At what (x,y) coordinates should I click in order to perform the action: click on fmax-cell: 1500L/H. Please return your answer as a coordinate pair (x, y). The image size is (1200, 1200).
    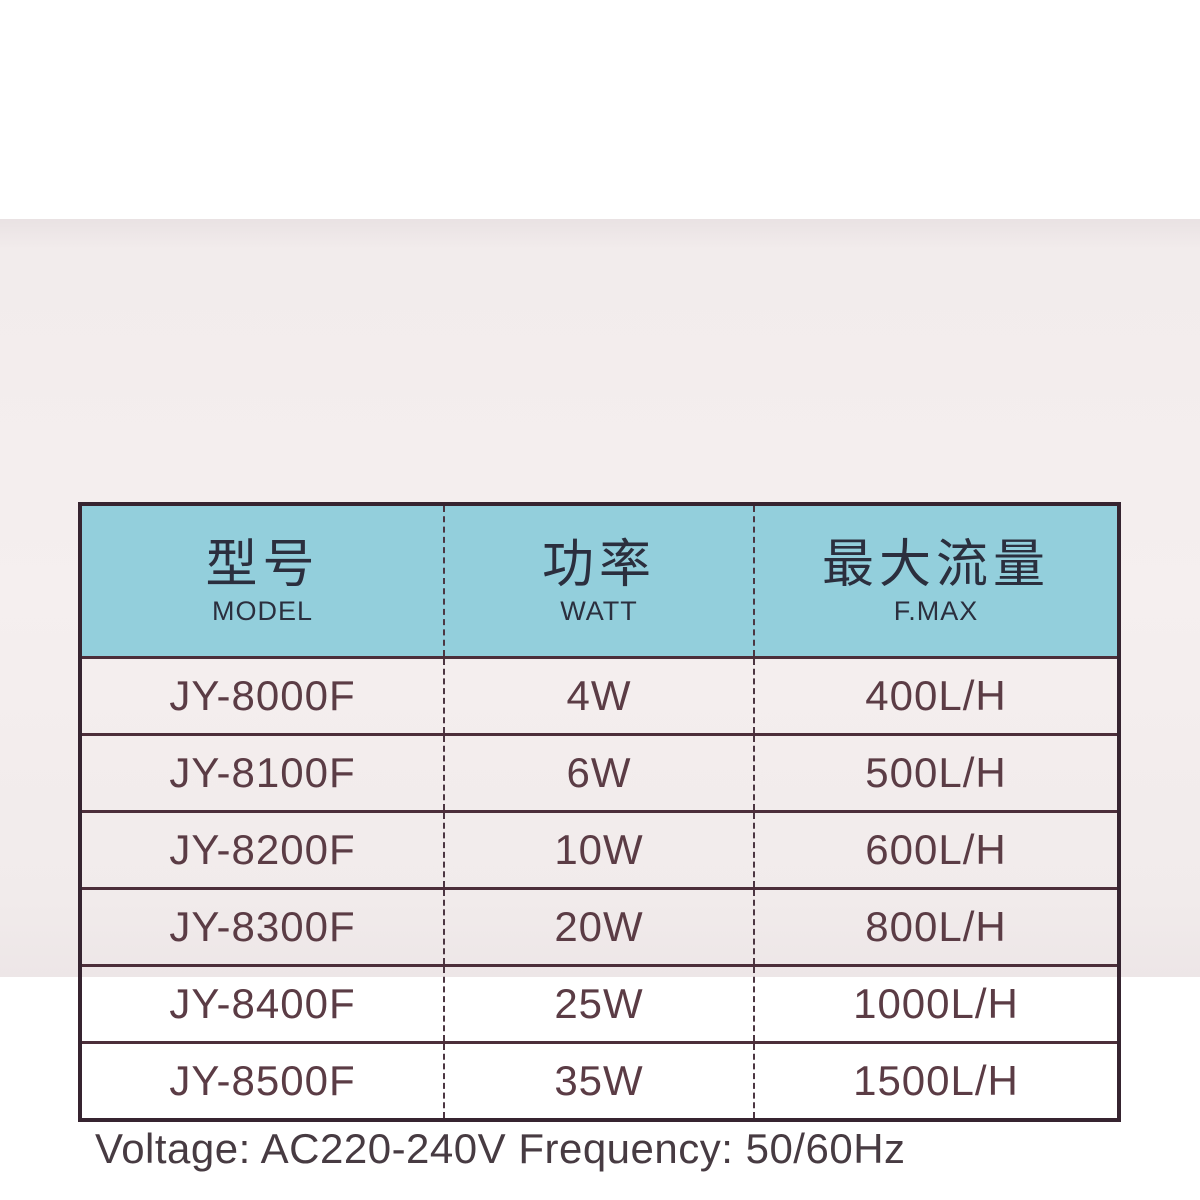
    Looking at the image, I should click on (936, 1080).